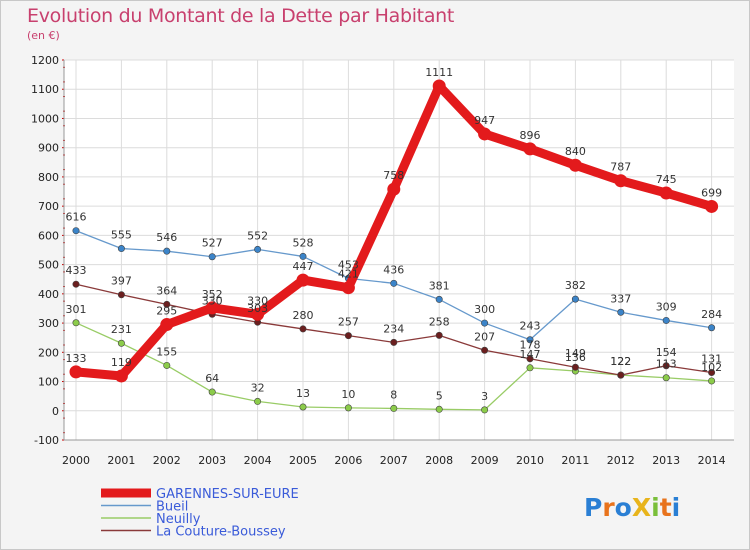 This screenshot has width=750, height=550. Describe the element at coordinates (45, 60) in the screenshot. I see `y-tick-label: 1200` at that location.